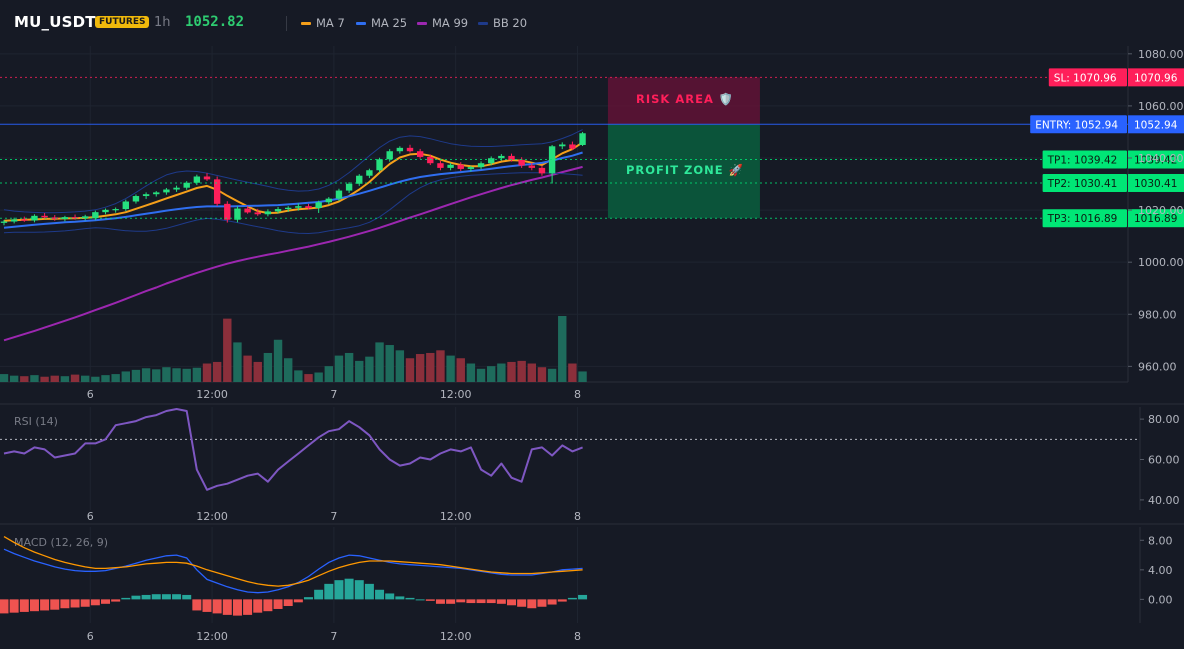  I want to click on macd-signal-line, so click(293, 561).